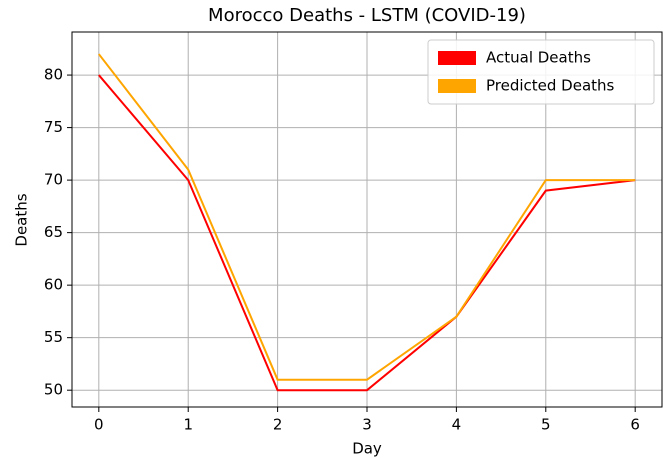 The image size is (670, 458). Describe the element at coordinates (53, 180) in the screenshot. I see `y-tick-label: 70` at that location.